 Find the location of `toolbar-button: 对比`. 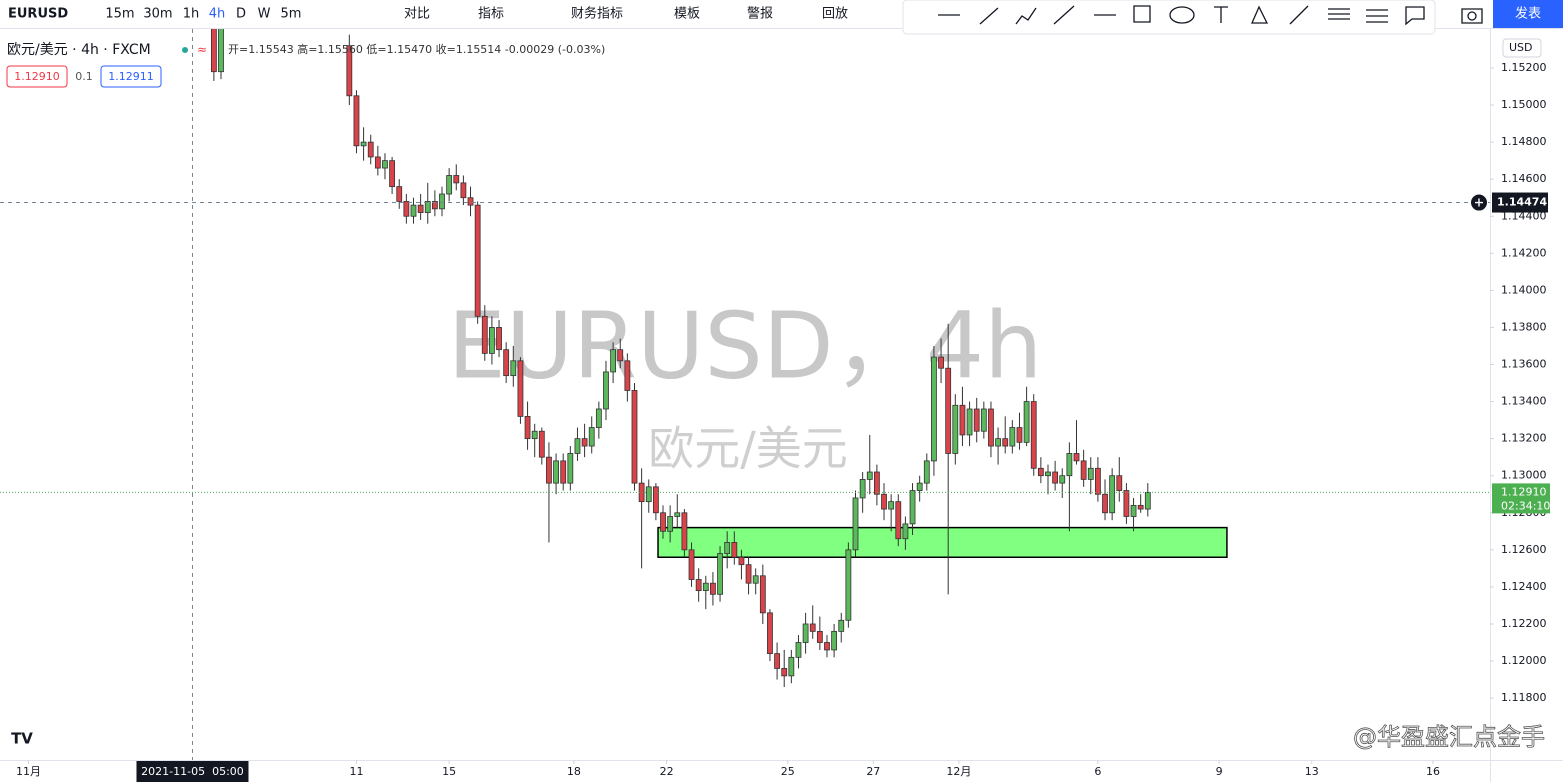

toolbar-button: 对比 is located at coordinates (417, 14).